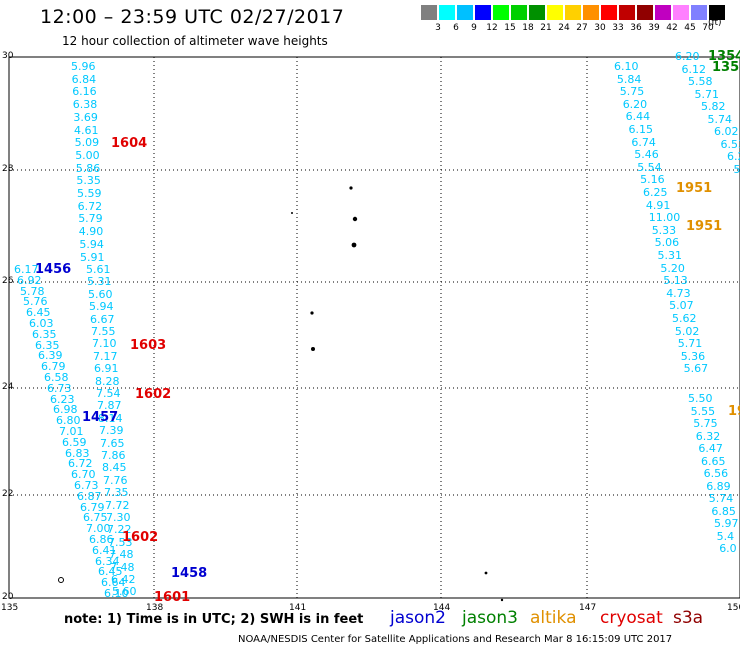 The image size is (740, 650). Describe the element at coordinates (84, 79) in the screenshot. I see `wave-height-value: 6.84` at that location.